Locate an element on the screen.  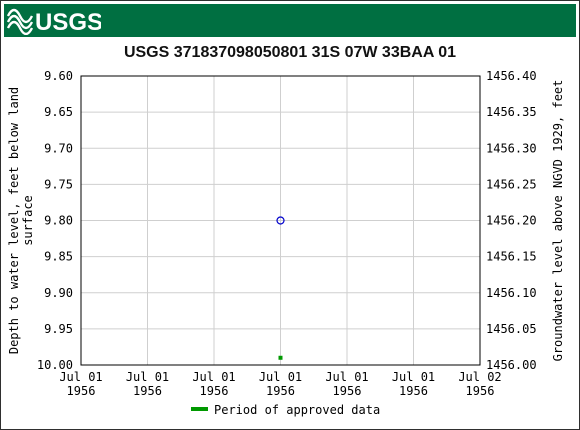
usgs-logo: USGS is located at coordinates (53, 20).